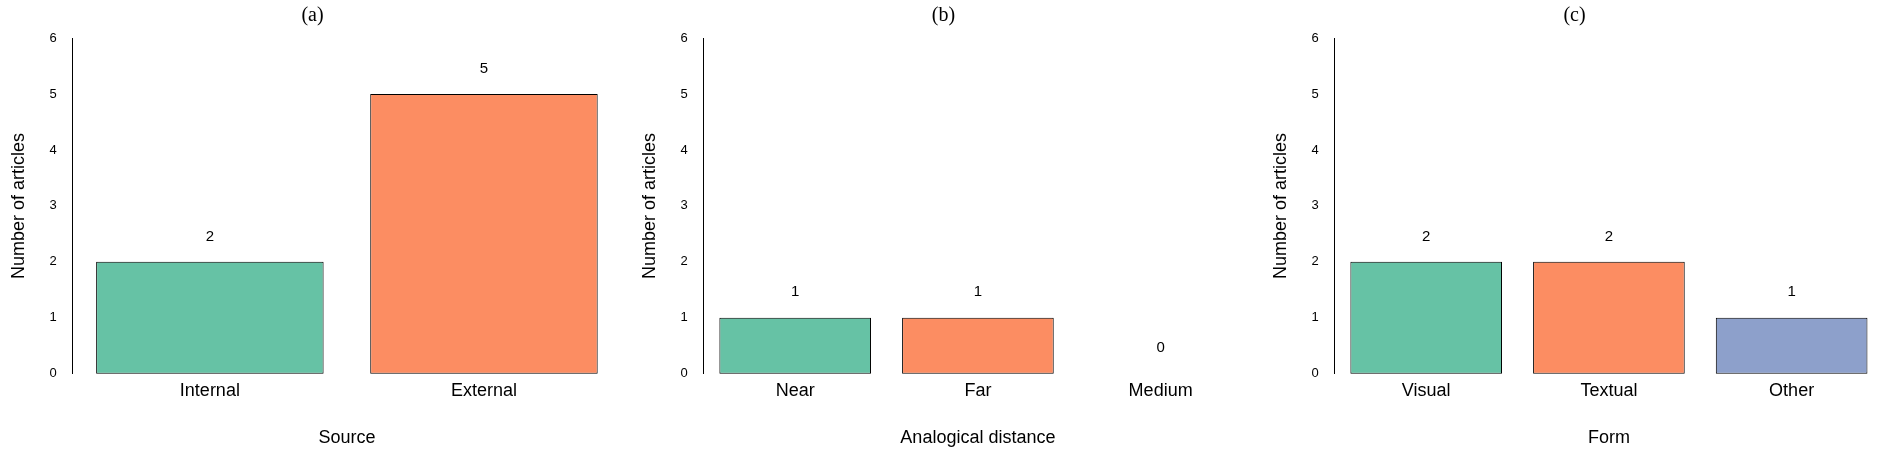 The width and height of the screenshot is (1894, 459). I want to click on x-tick-label: Far, so click(978, 389).